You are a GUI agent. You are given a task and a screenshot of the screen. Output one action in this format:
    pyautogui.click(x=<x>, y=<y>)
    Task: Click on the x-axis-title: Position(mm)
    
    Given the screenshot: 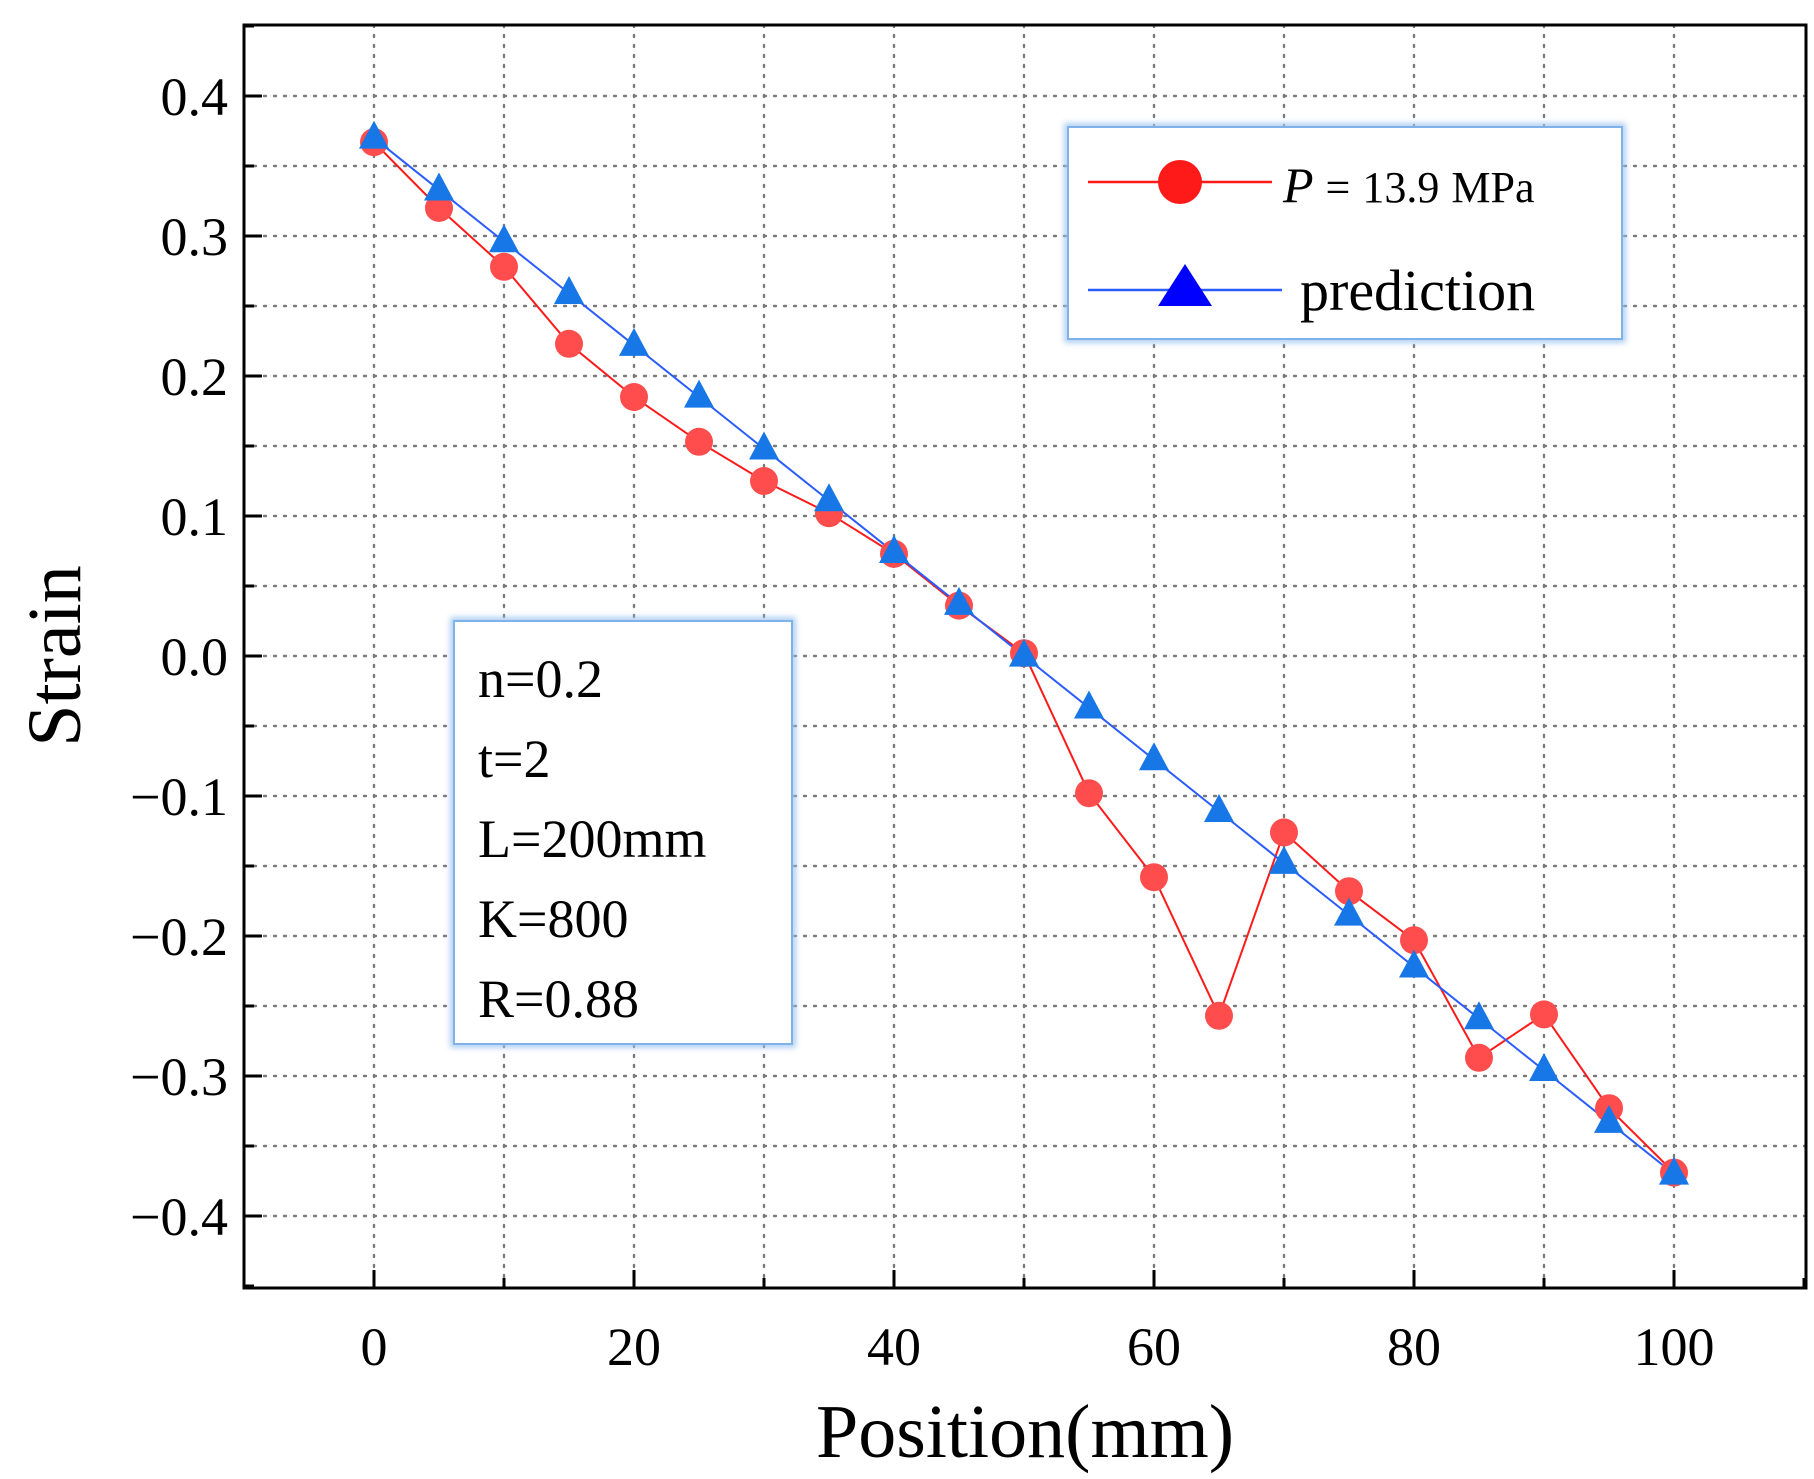 What is the action you would take?
    pyautogui.click(x=1025, y=1432)
    